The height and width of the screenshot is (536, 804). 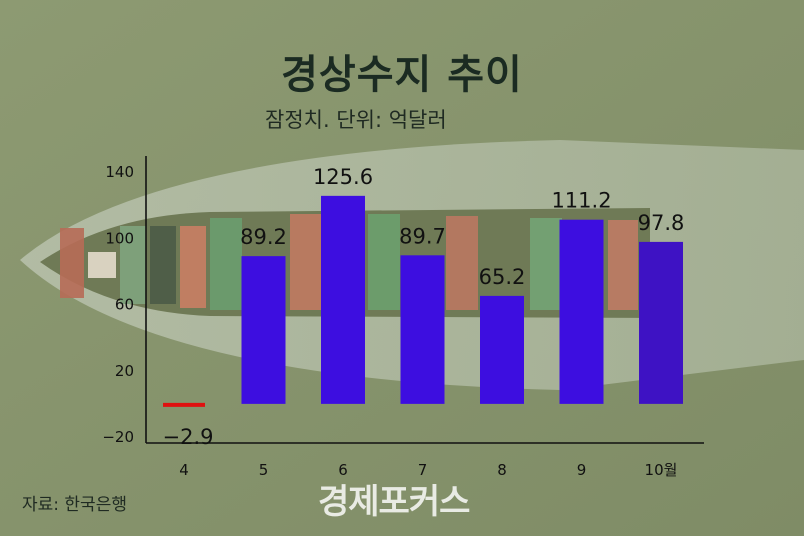 I want to click on data-label: 65.2, so click(x=502, y=277).